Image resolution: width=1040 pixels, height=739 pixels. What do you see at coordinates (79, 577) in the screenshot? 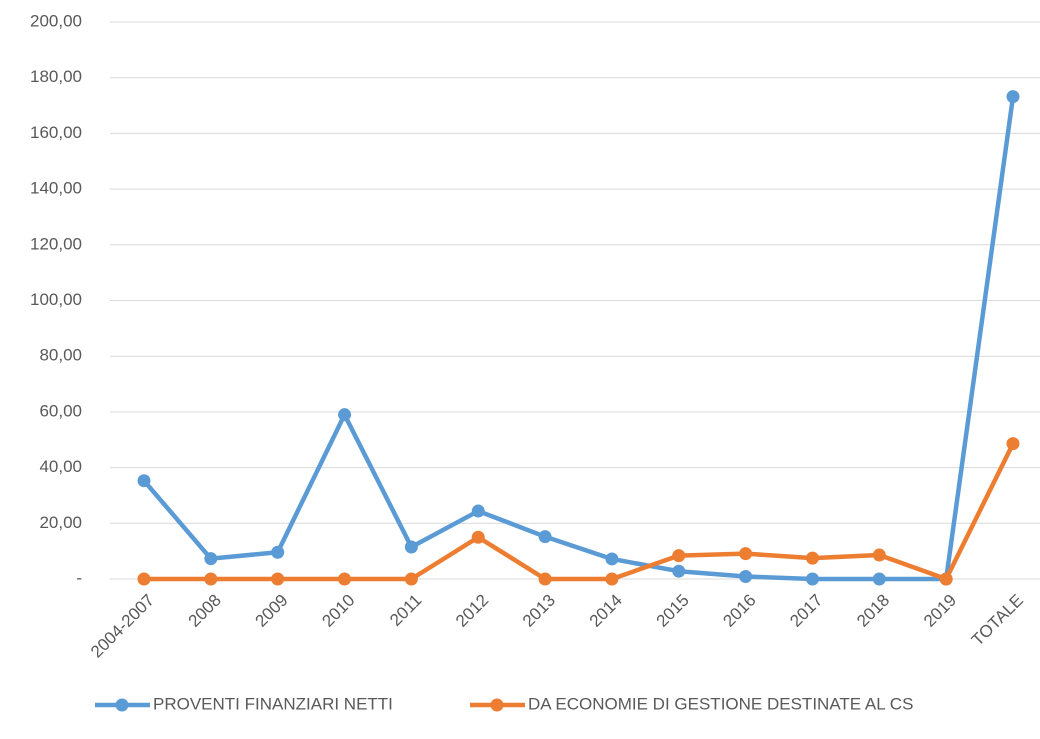
I see `y-tick-label: -` at bounding box center [79, 577].